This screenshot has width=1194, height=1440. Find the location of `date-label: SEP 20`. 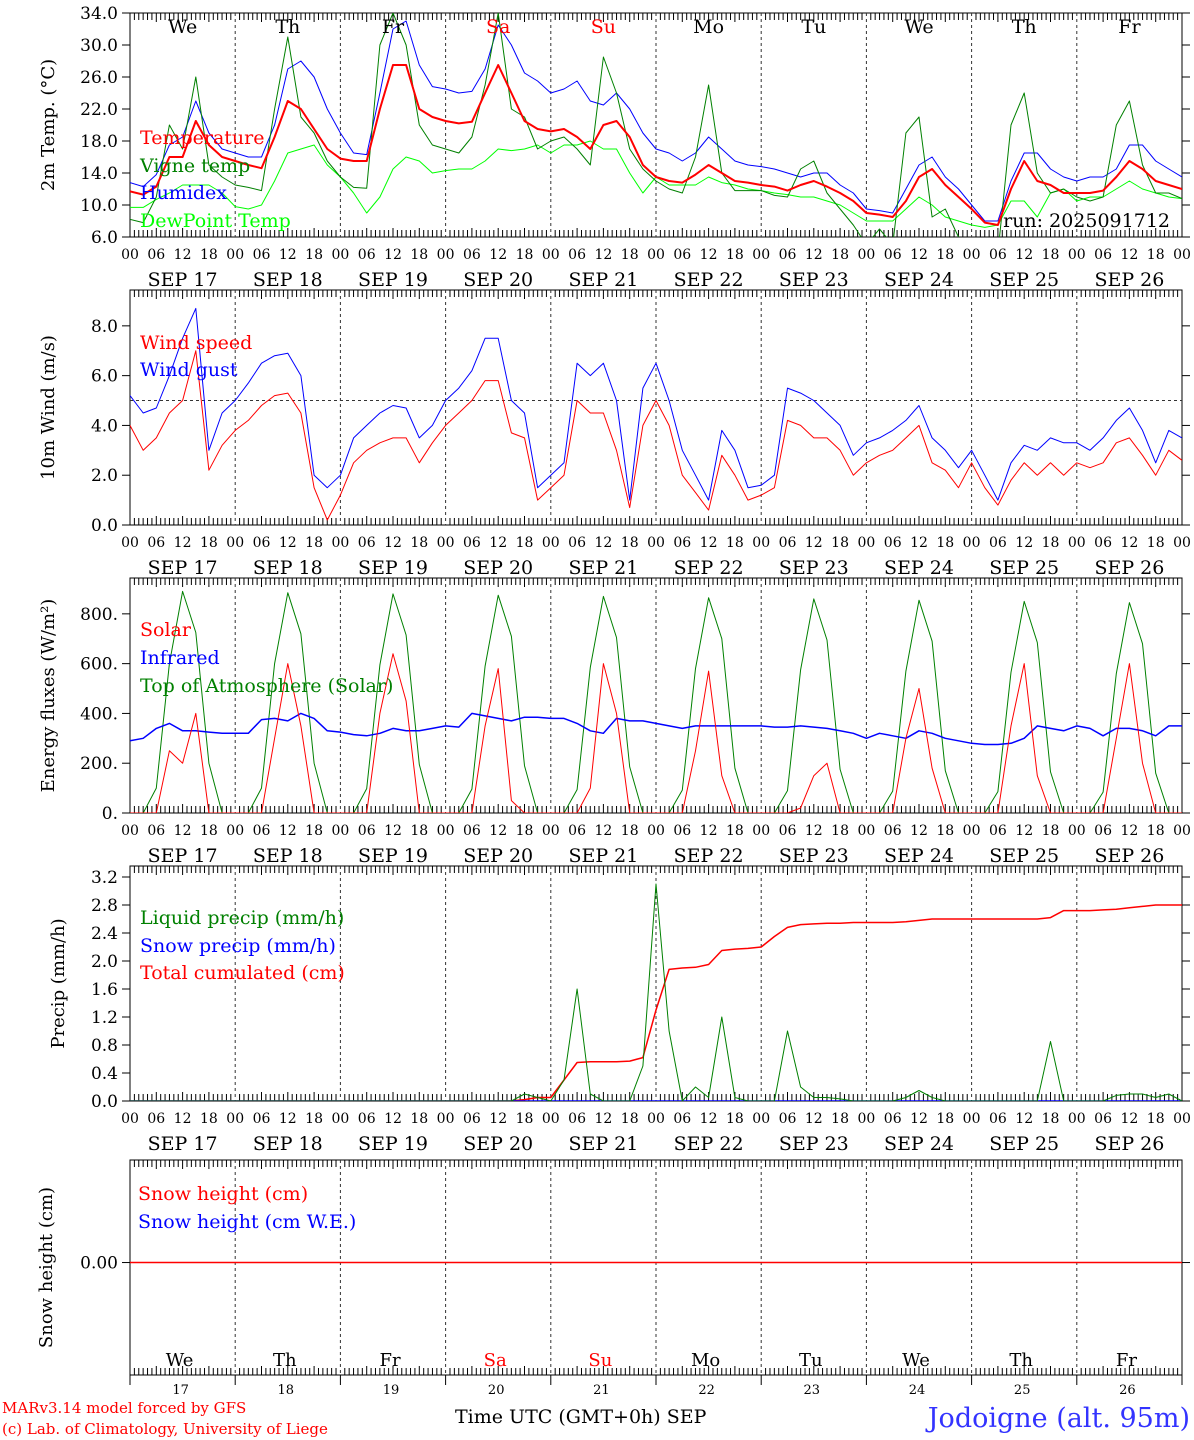

date-label: SEP 20 is located at coordinates (498, 568).